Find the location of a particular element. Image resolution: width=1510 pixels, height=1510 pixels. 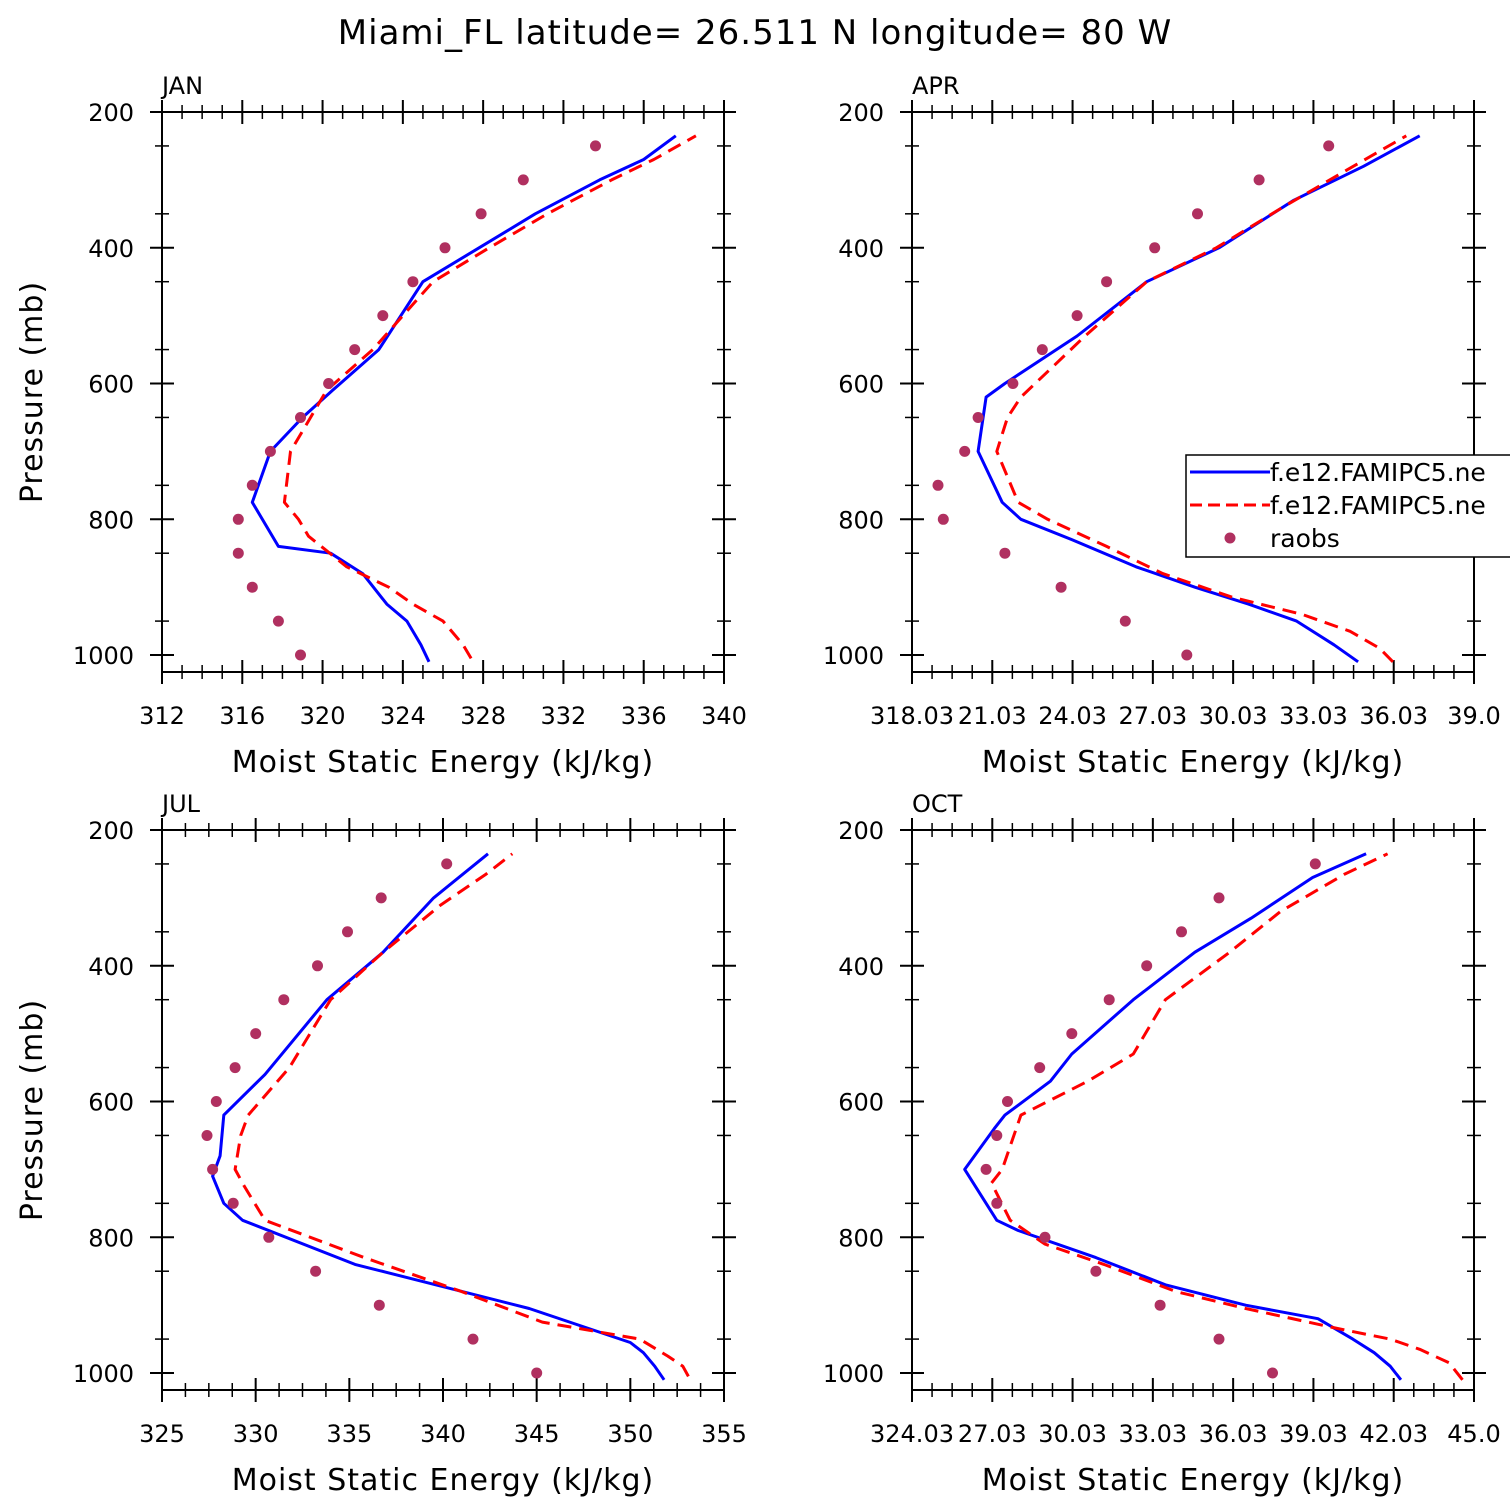

x-tick-label: 316 is located at coordinates (242, 716).